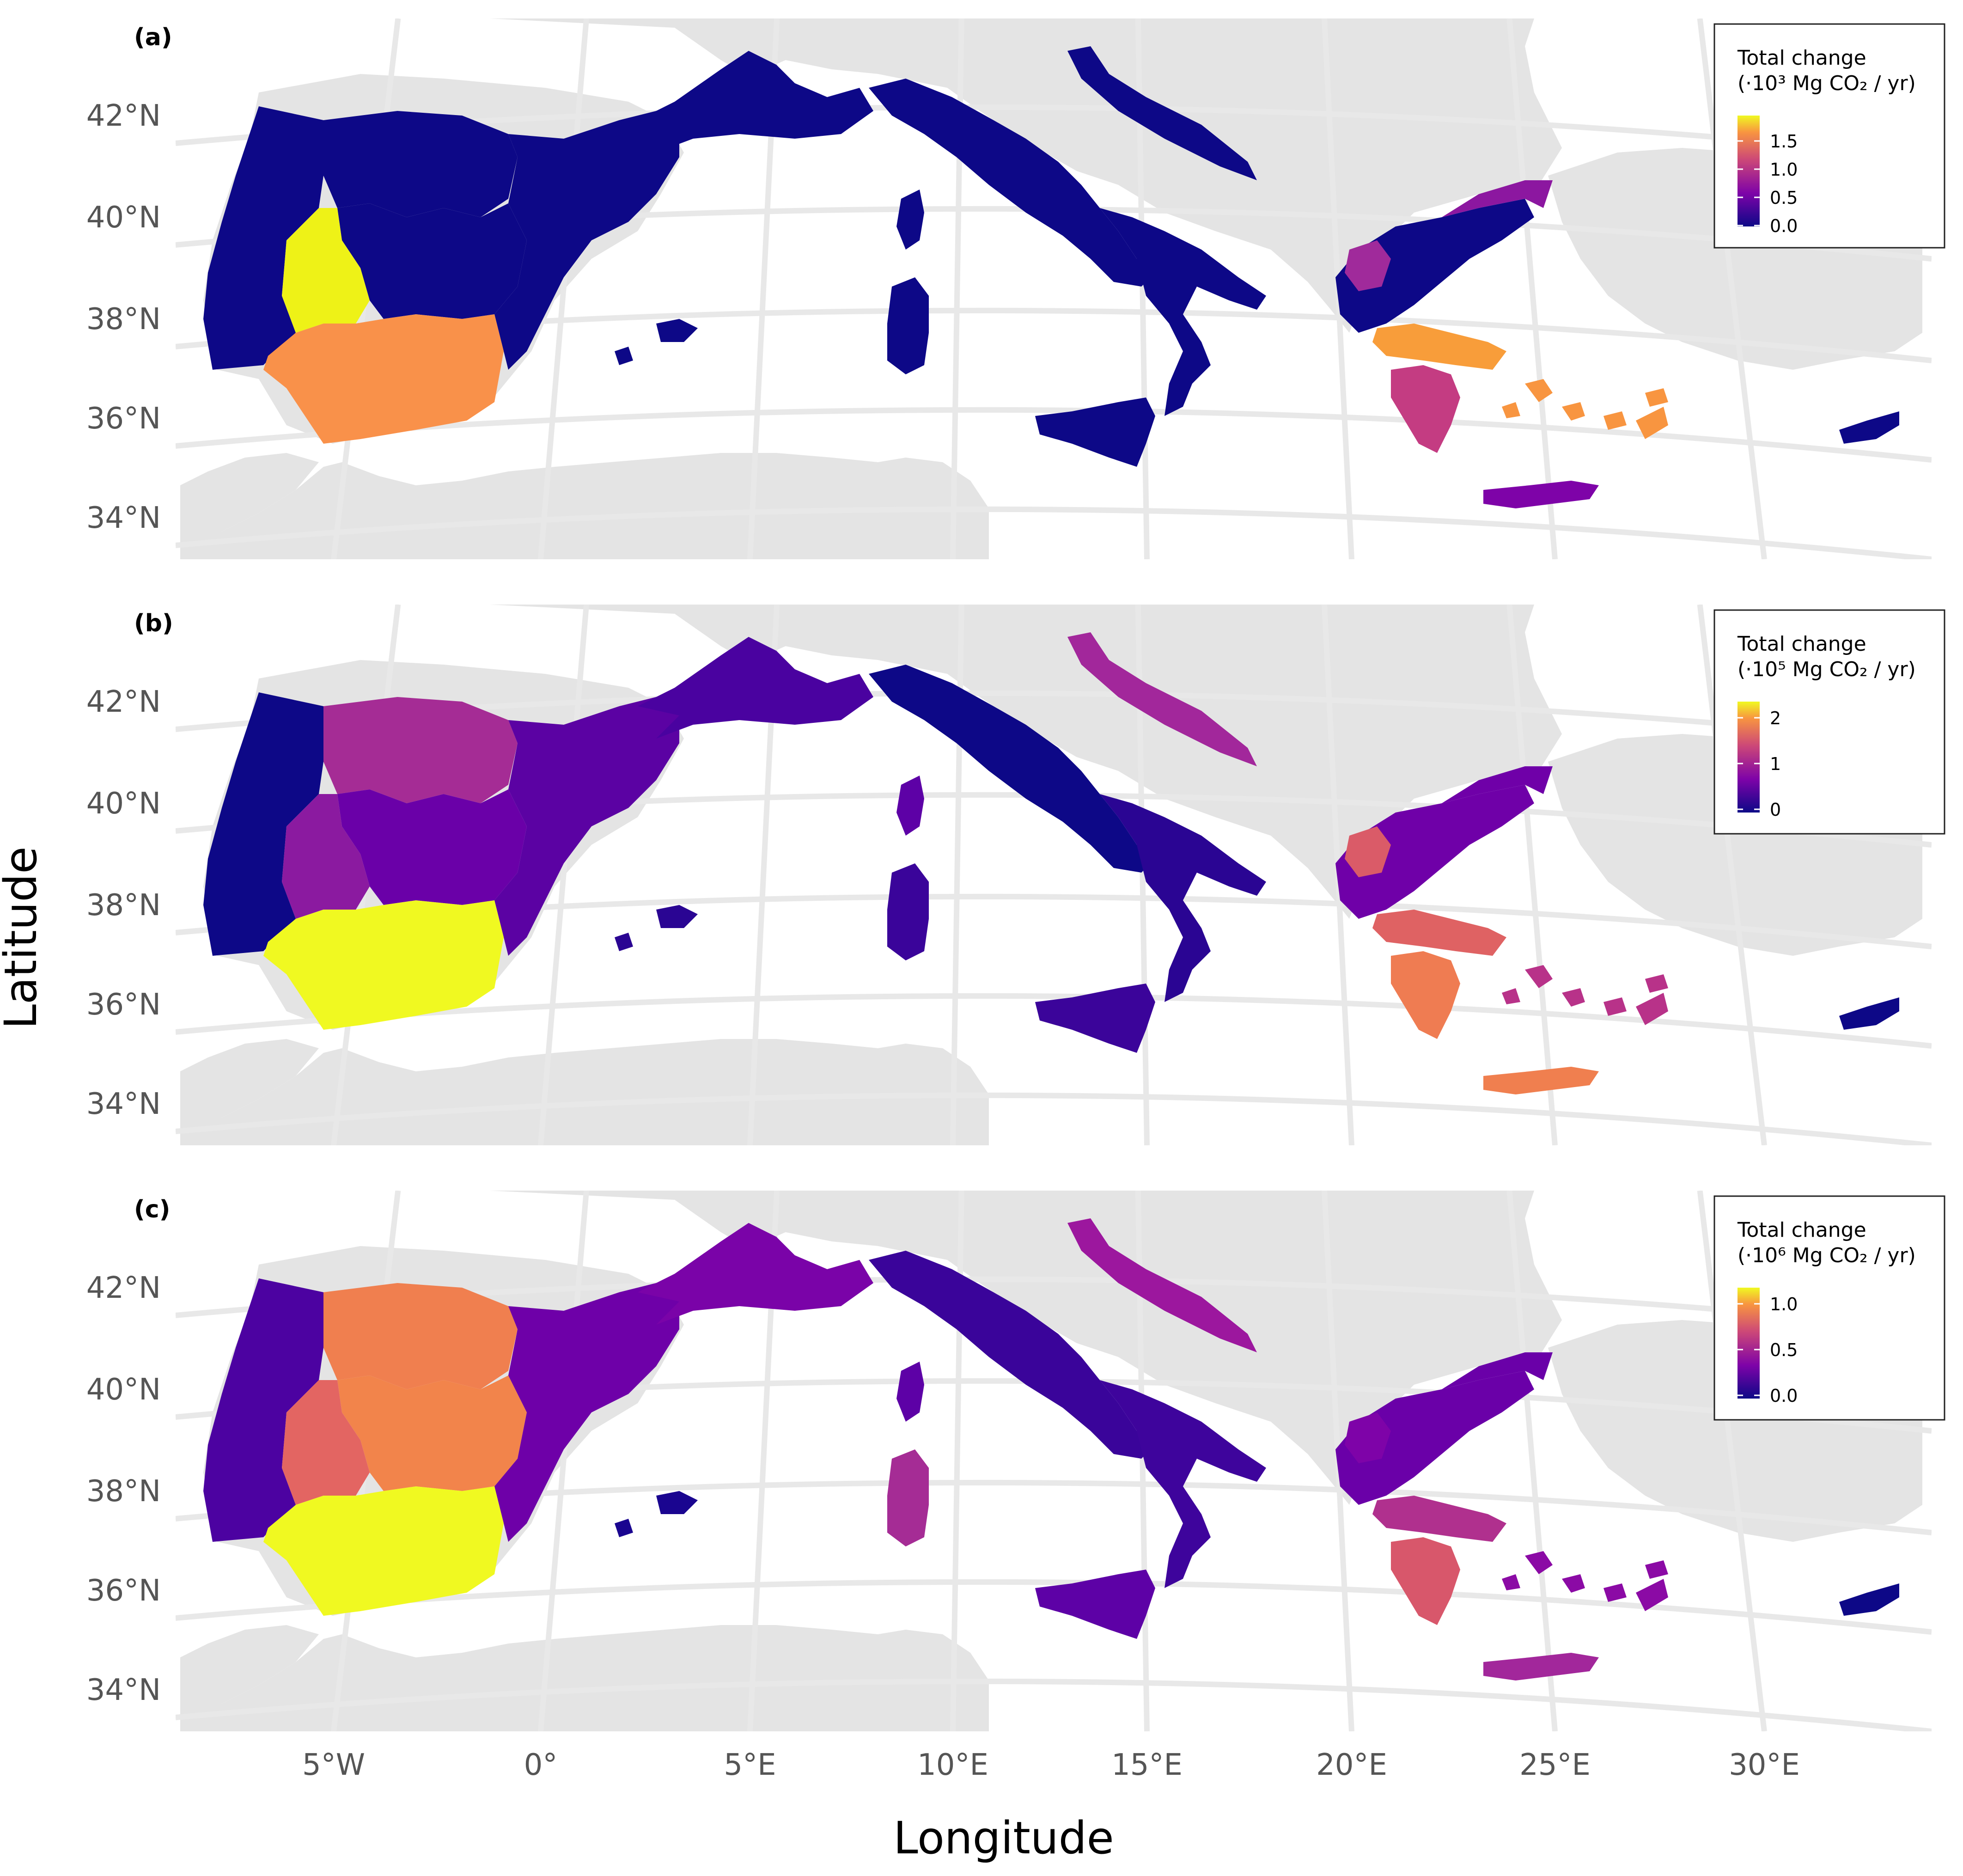  What do you see at coordinates (152, 1209) in the screenshot?
I see `panel-label: (c)` at bounding box center [152, 1209].